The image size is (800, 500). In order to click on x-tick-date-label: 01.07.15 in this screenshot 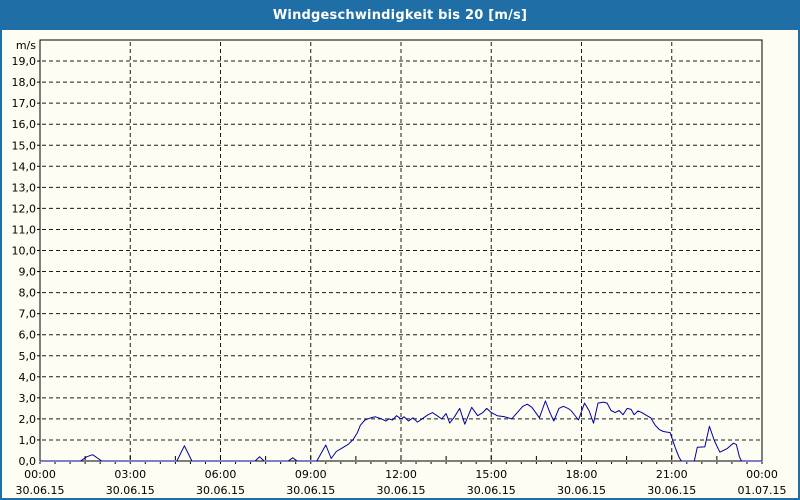, I will do `click(762, 490)`.